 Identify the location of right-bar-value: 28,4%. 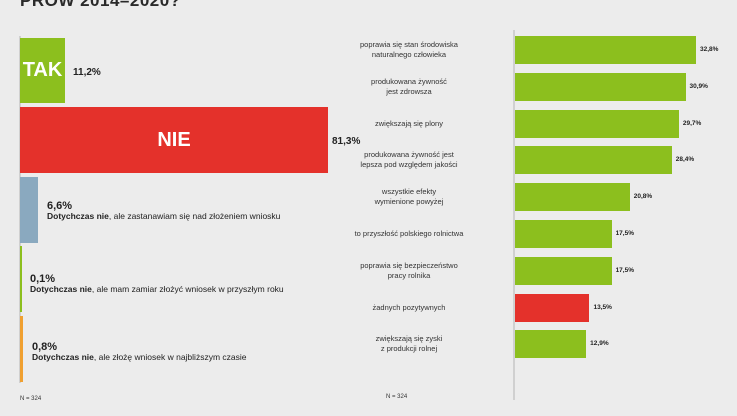
(685, 160).